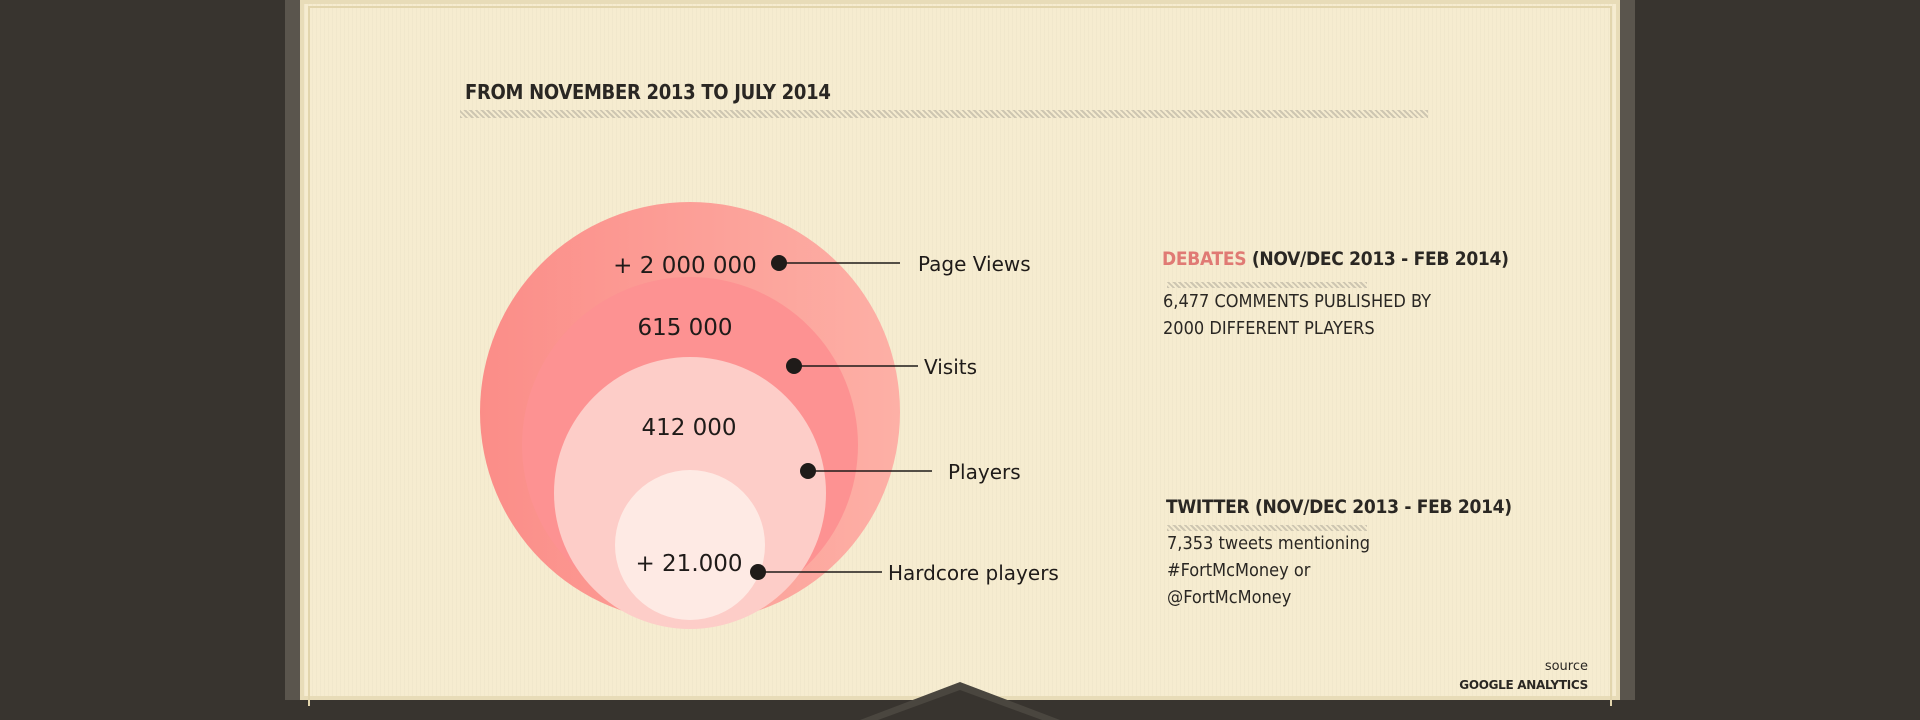 The image size is (1920, 720). Describe the element at coordinates (1239, 570) in the screenshot. I see `twitter-line-2: #FortMcMoney or` at that location.